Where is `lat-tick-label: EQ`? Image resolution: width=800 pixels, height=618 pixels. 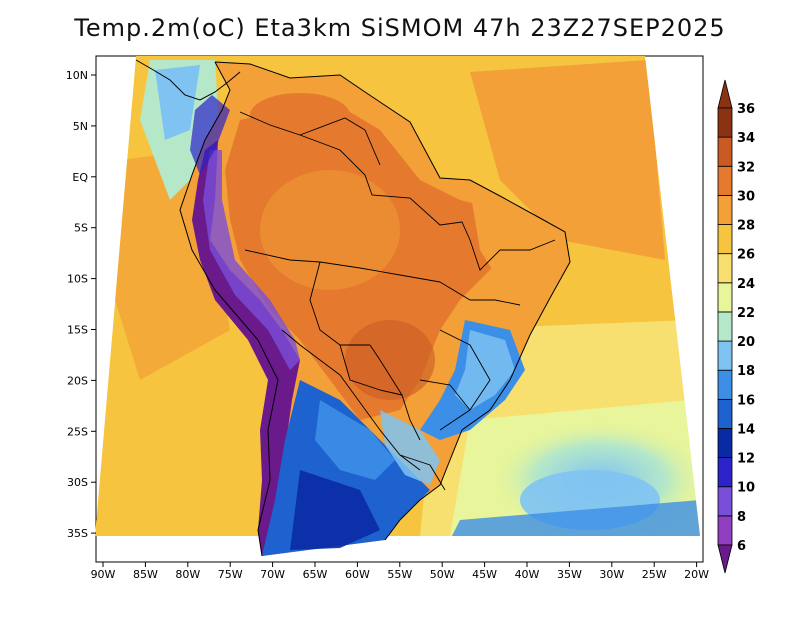
lat-tick-label: EQ is located at coordinates (80, 177).